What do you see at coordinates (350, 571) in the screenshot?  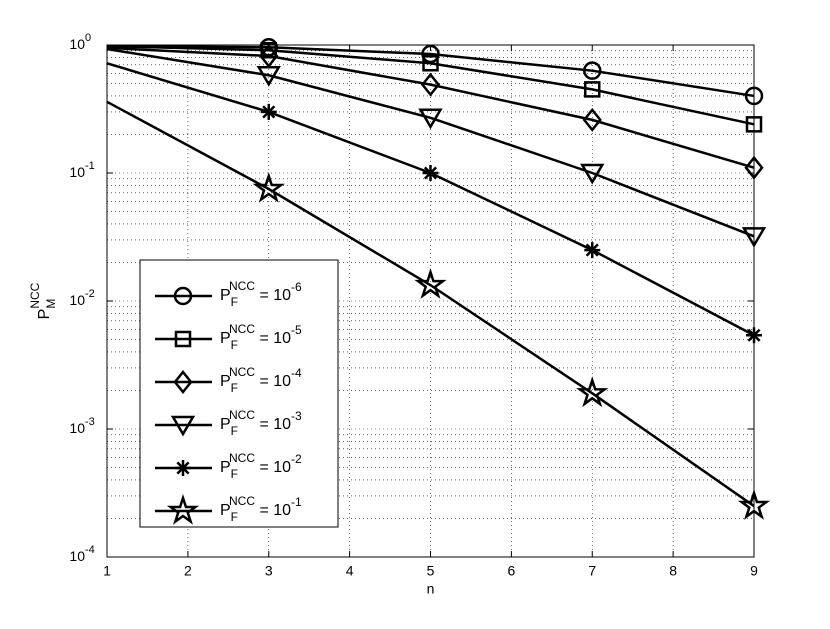 I see `x-tick-label: 4` at bounding box center [350, 571].